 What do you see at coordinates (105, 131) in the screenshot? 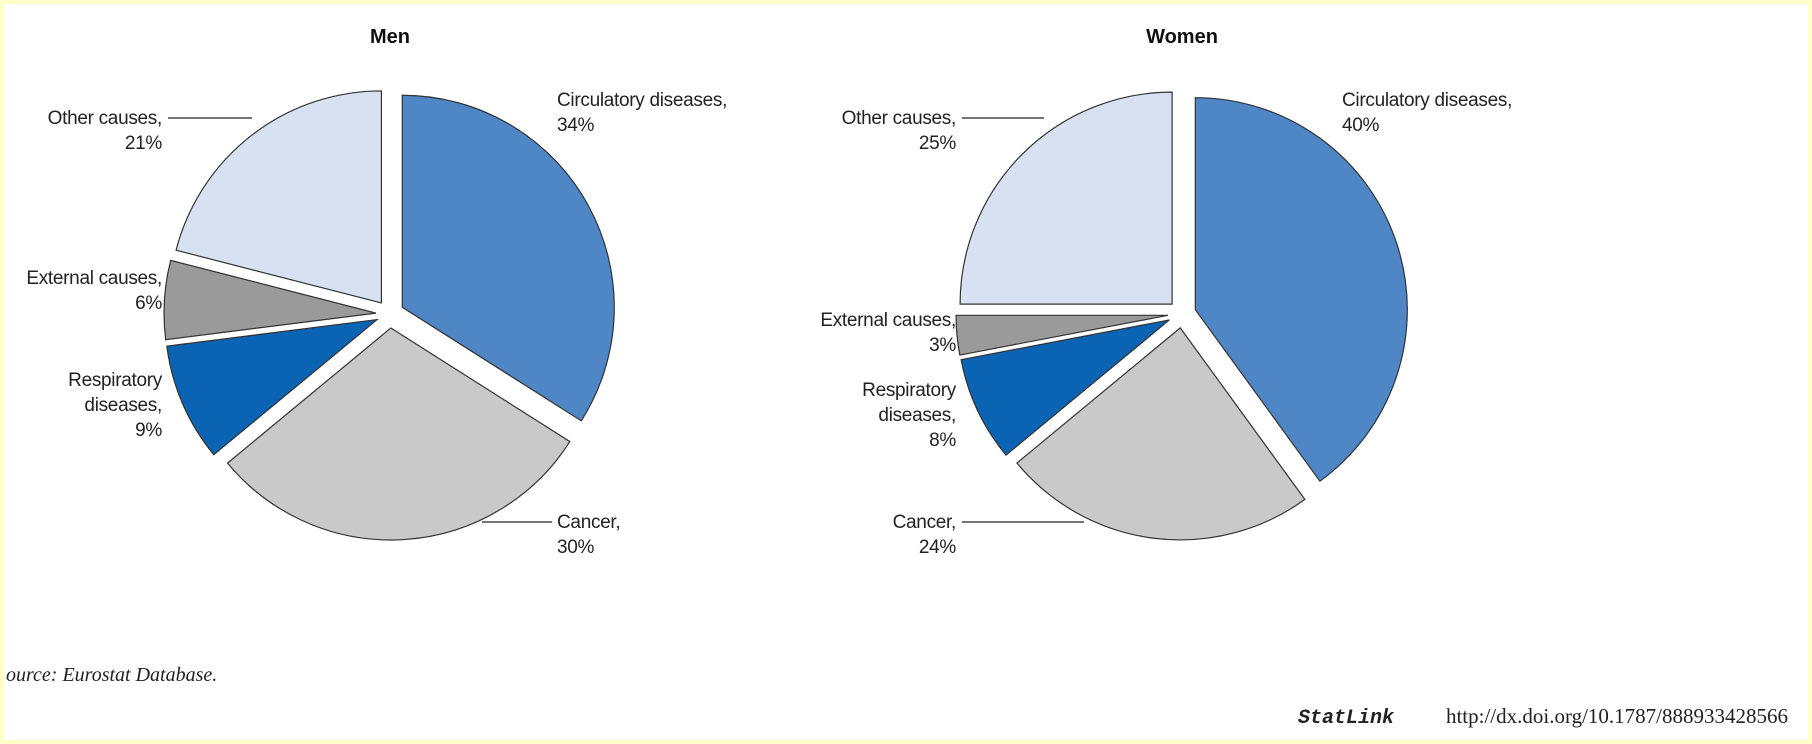
I see `slice-label: Other causes, 21%` at bounding box center [105, 131].